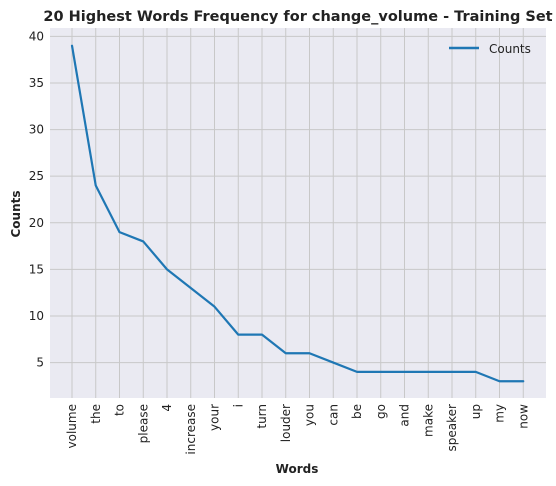 The image size is (556, 486). I want to click on x-tick-label: turn, so click(262, 416).